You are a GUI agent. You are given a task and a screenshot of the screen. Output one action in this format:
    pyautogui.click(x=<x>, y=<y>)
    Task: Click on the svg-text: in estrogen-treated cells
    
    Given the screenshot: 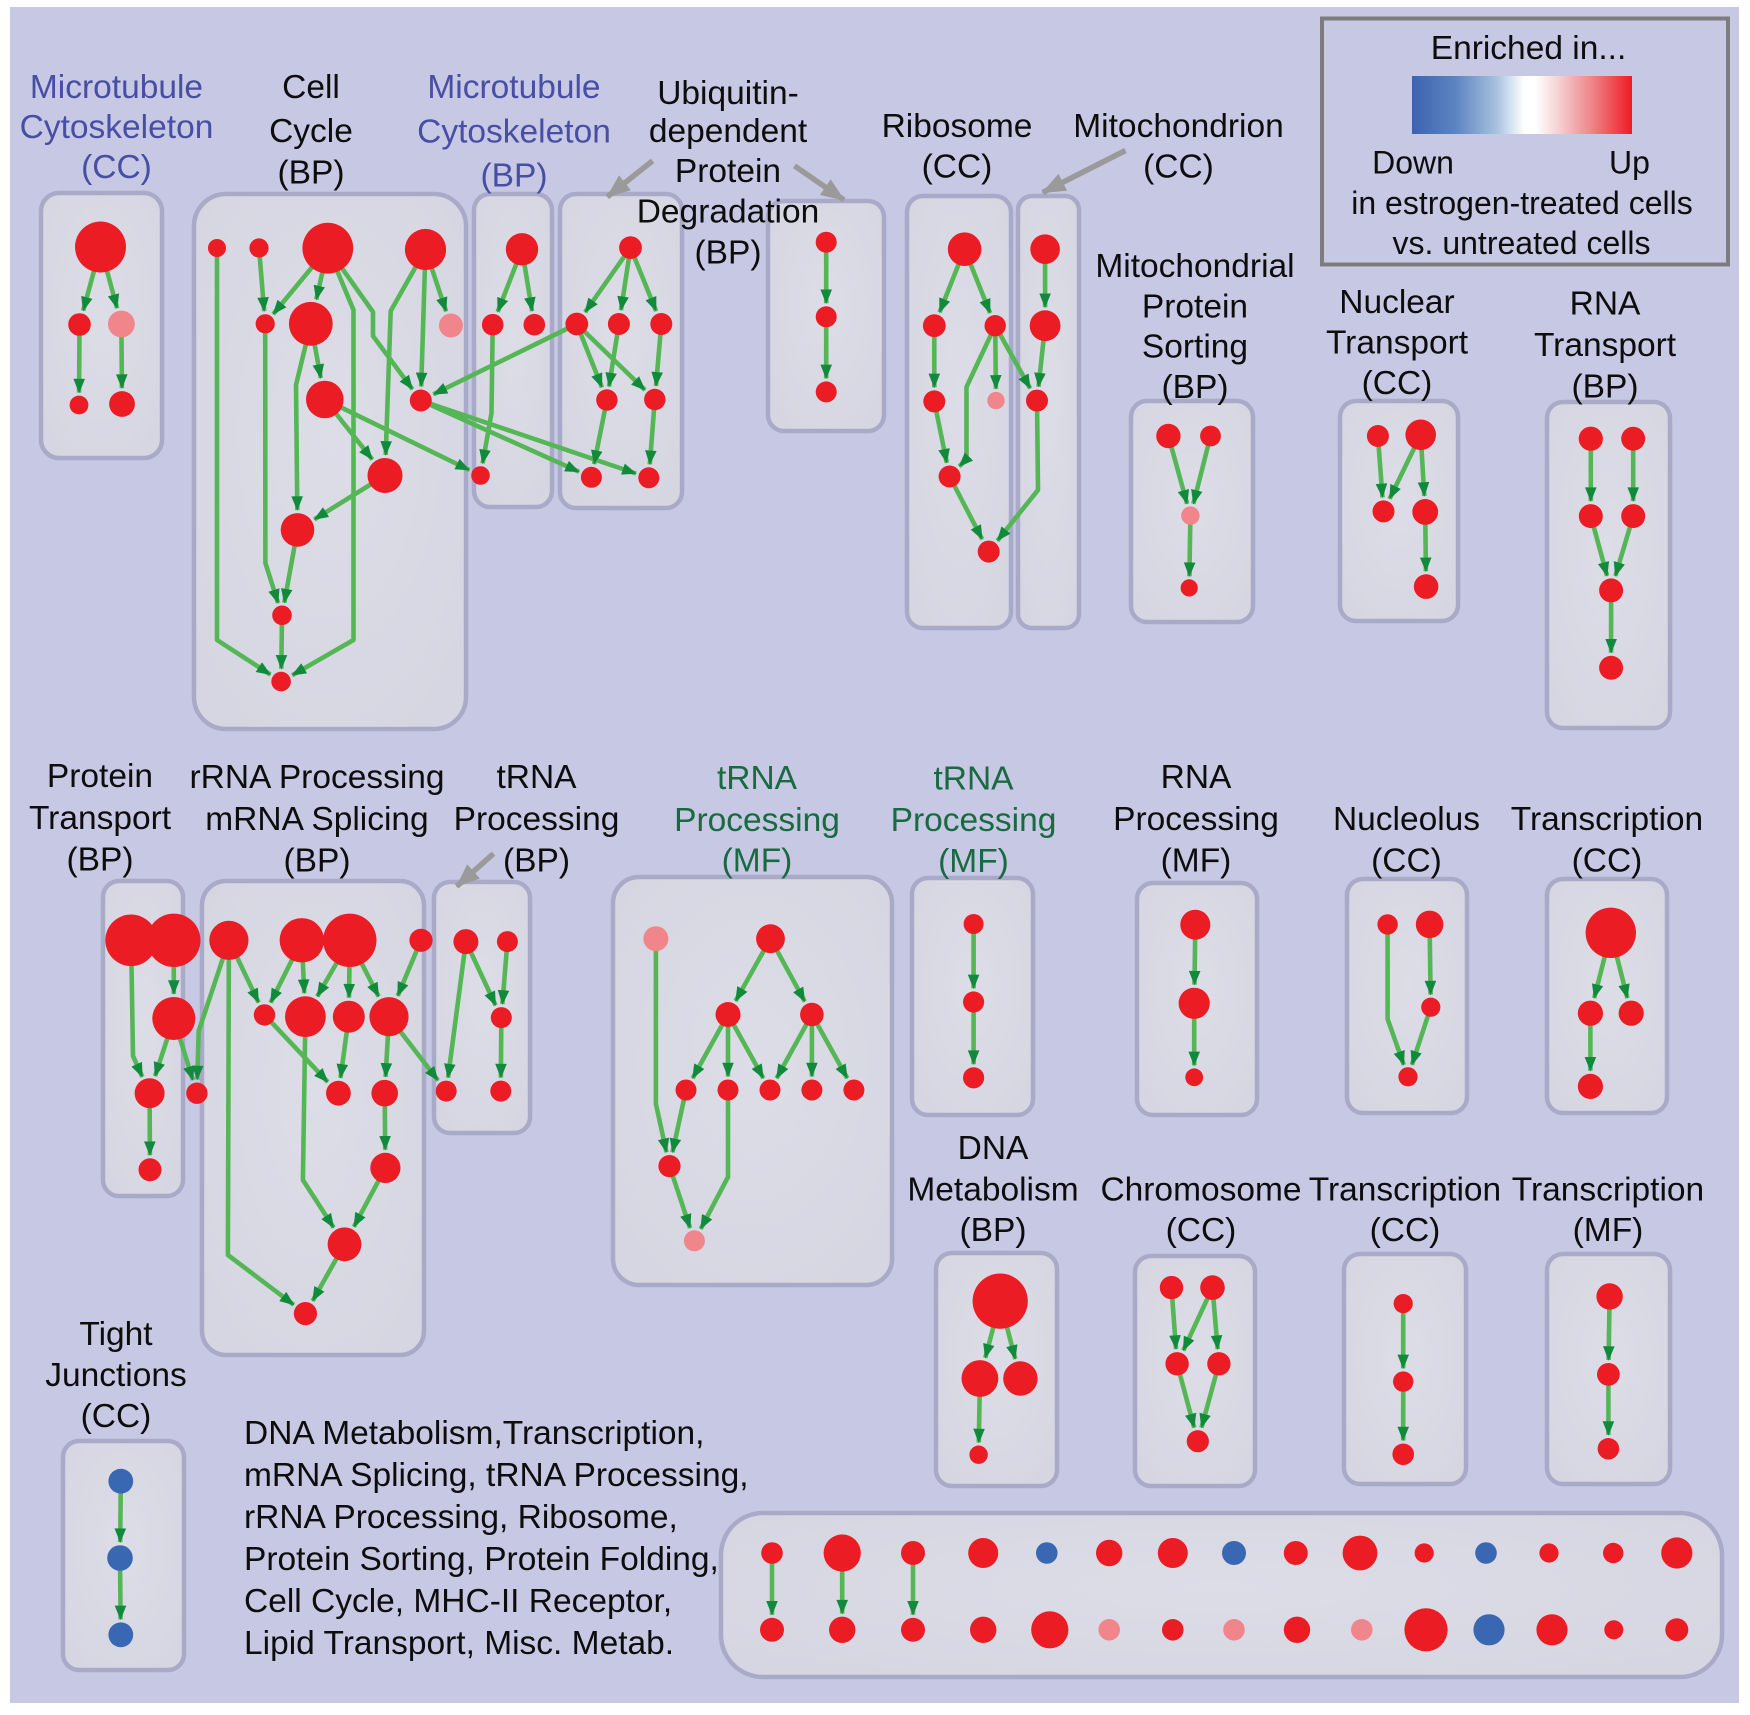 What is the action you would take?
    pyautogui.click(x=1522, y=203)
    